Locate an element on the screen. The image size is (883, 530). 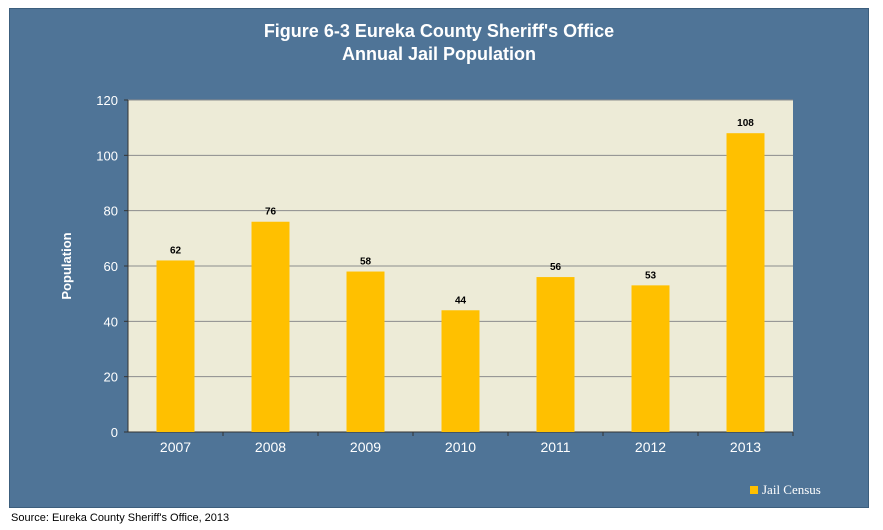
x-tick-label: 2013 is located at coordinates (745, 447).